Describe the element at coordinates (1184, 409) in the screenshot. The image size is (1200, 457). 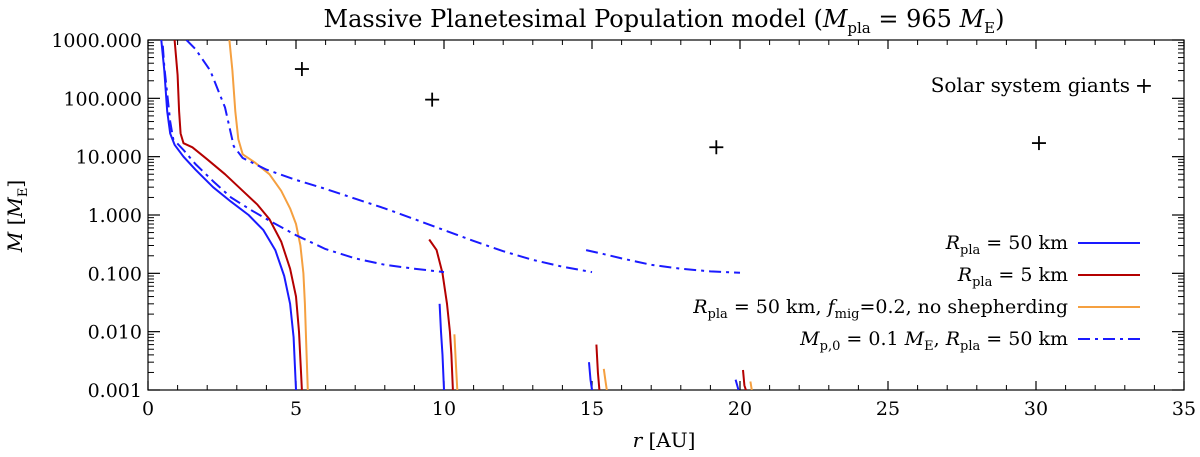
I see `x-tick-label: 35` at that location.